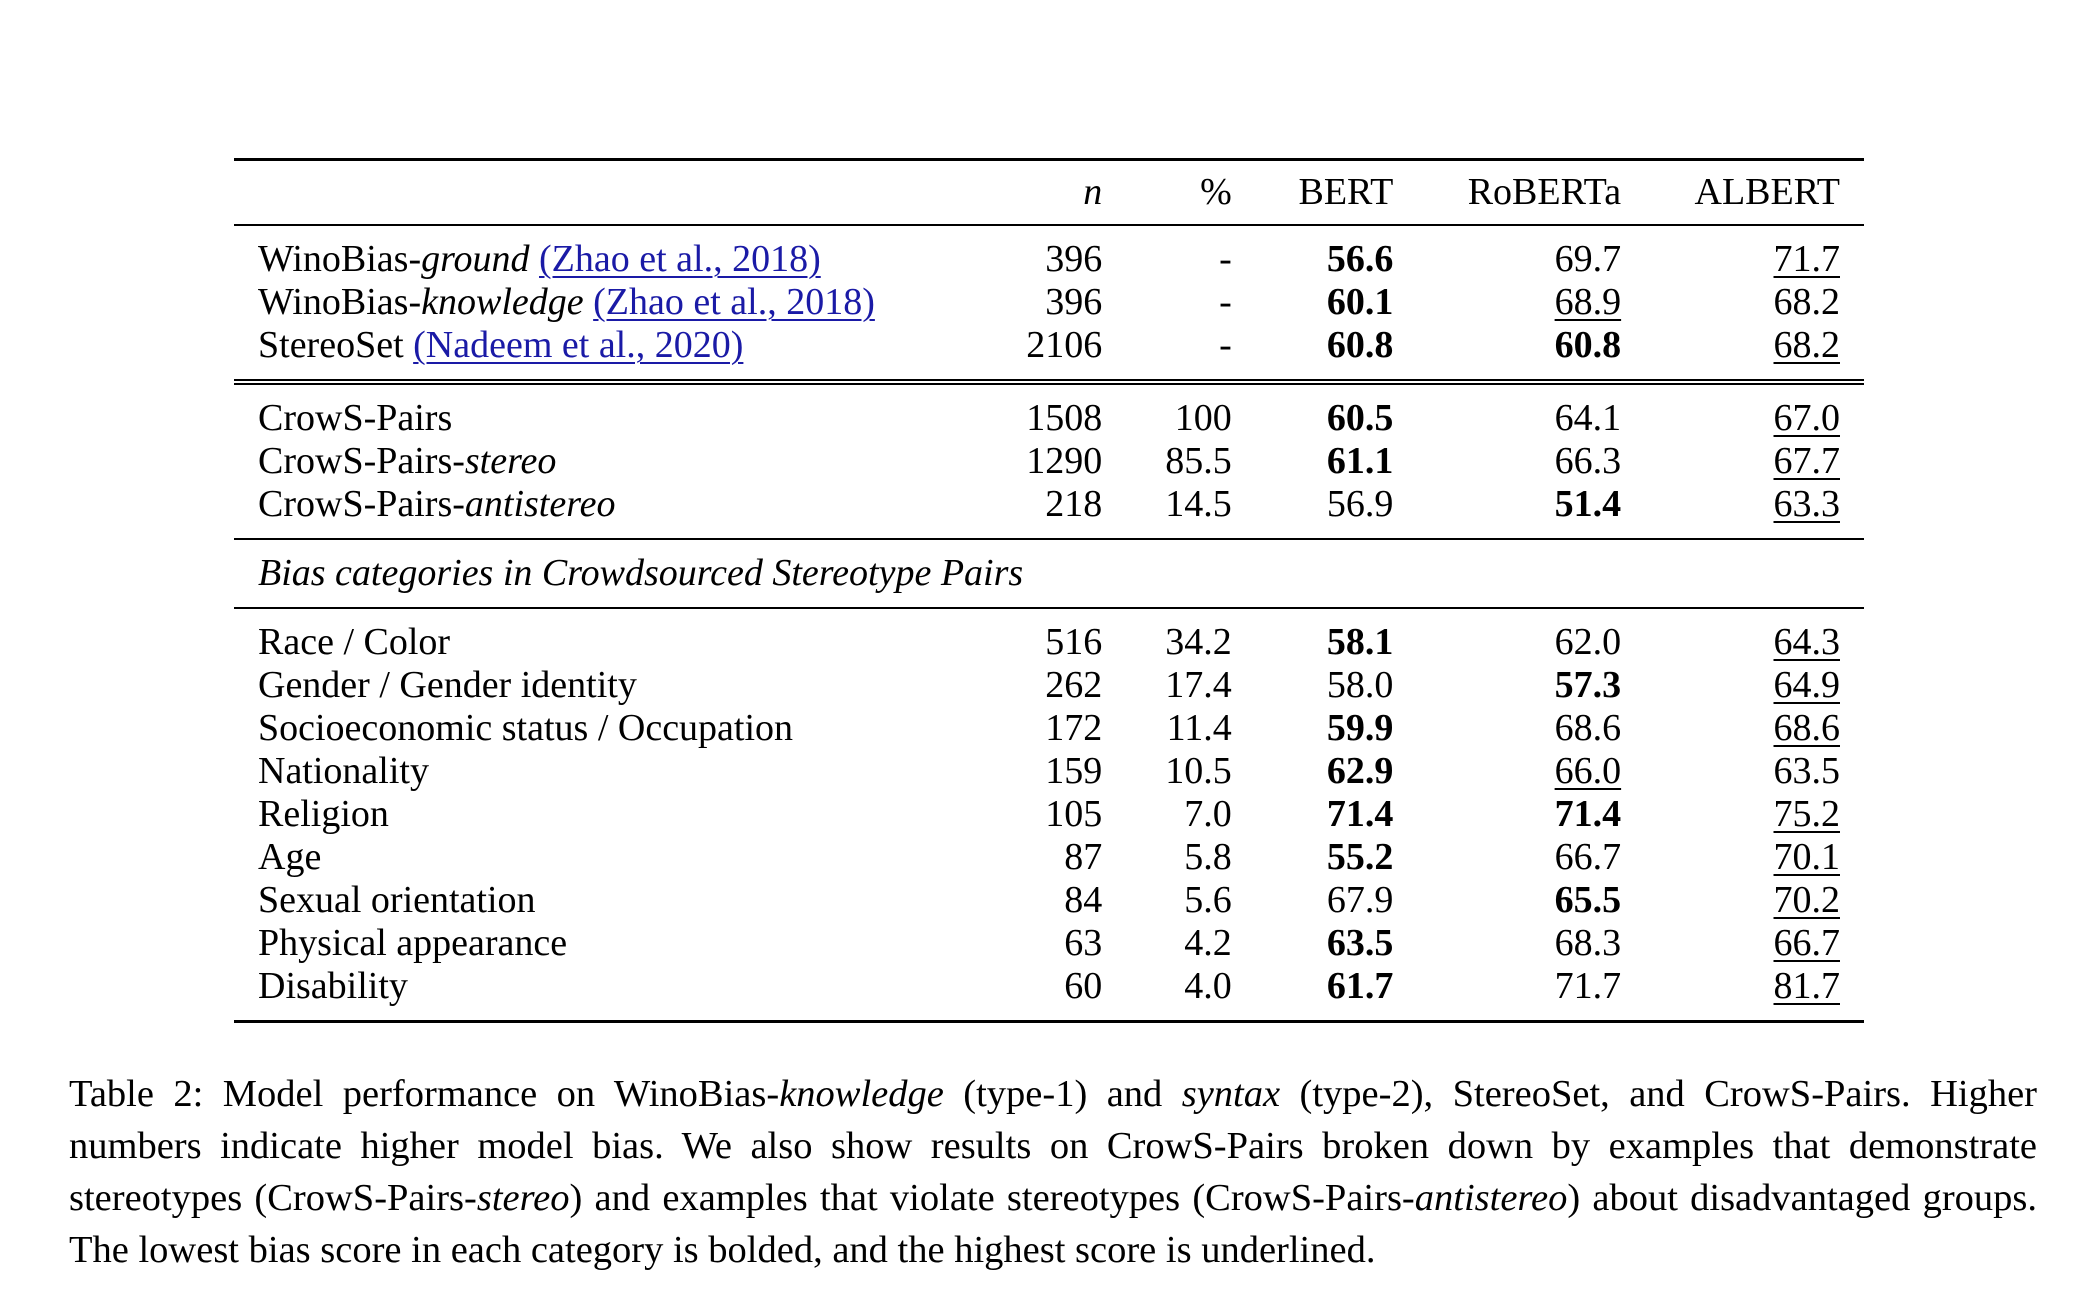 The image size is (2092, 1312). Describe the element at coordinates (1336, 994) in the screenshot. I see `cell-bert: 61.7` at that location.